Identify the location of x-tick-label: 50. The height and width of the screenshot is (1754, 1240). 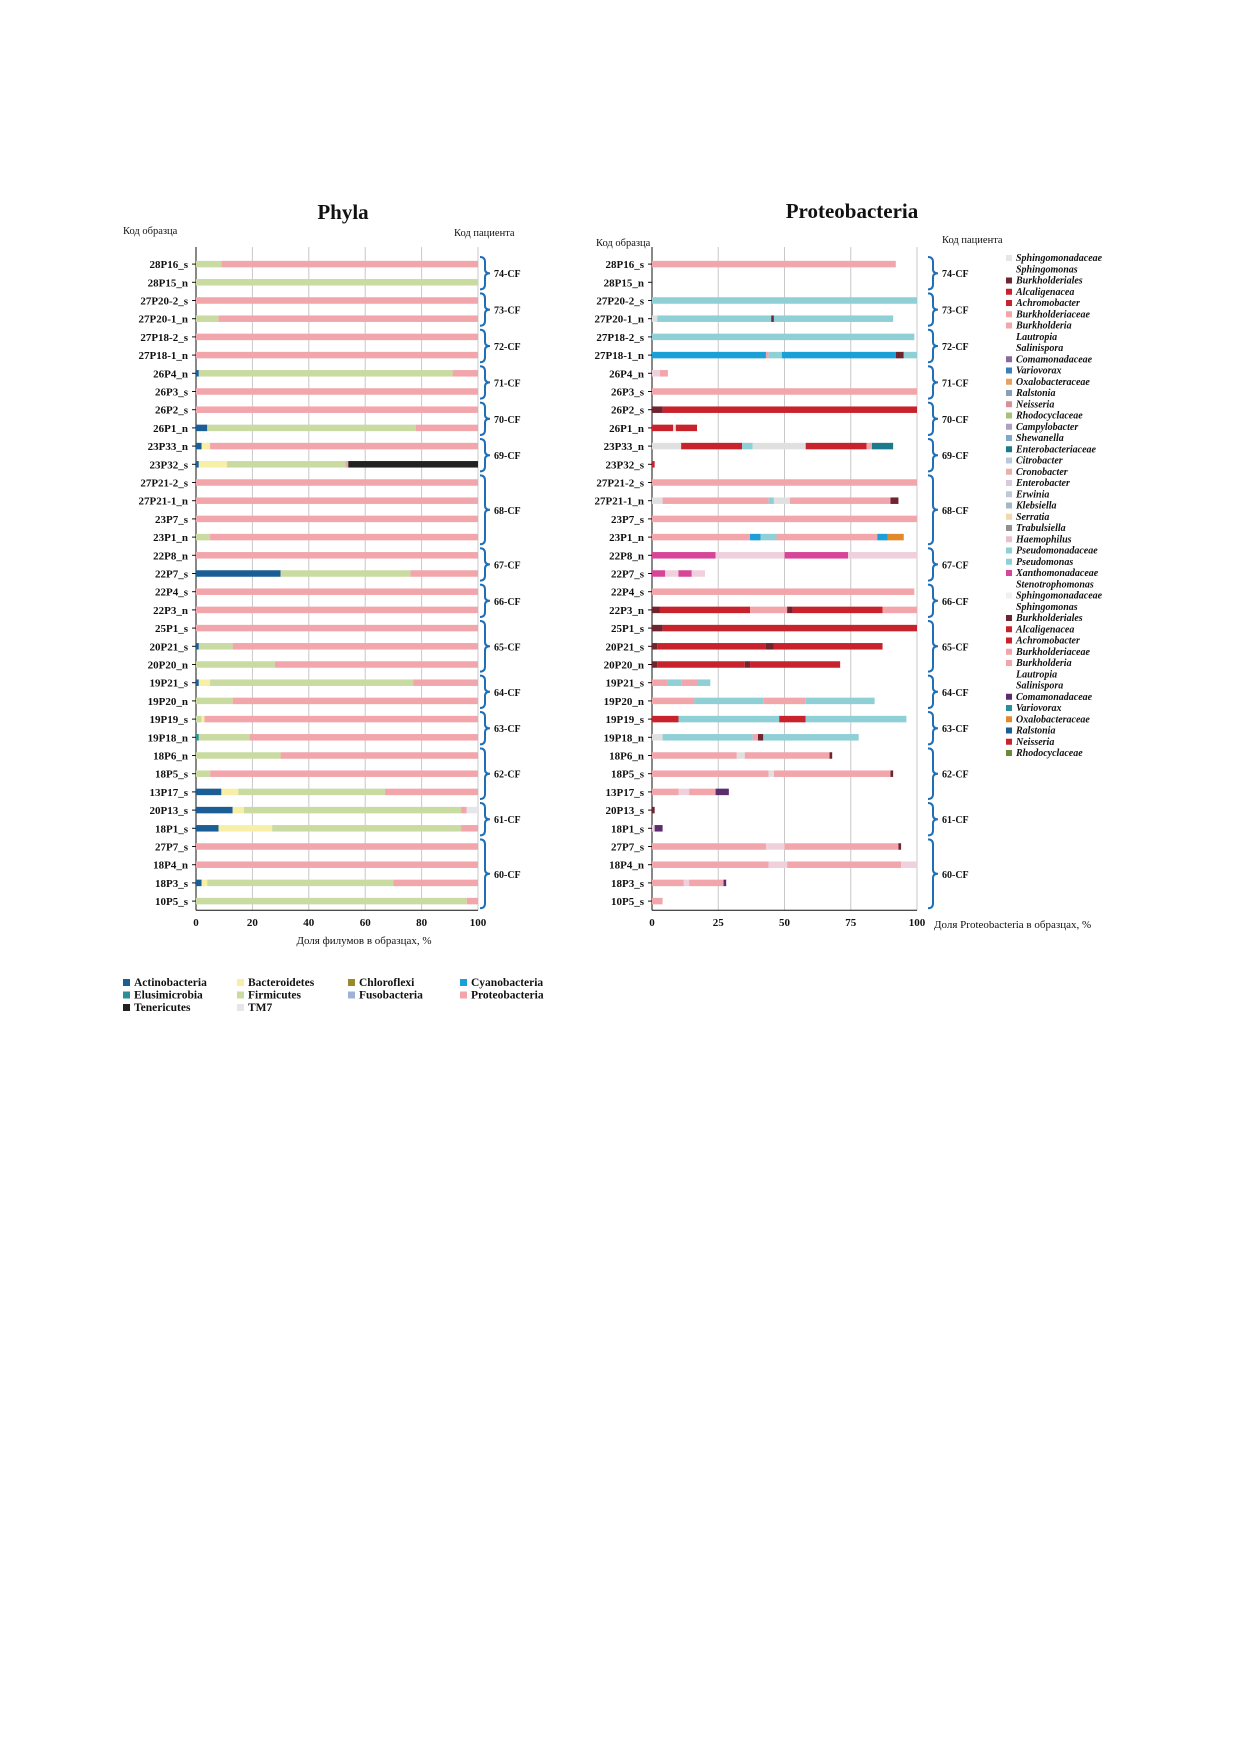
(785, 923).